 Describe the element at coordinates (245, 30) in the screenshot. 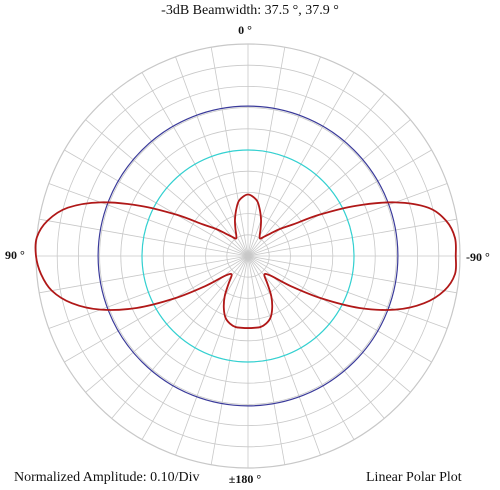

I see `angle-label-top: 0 °` at that location.